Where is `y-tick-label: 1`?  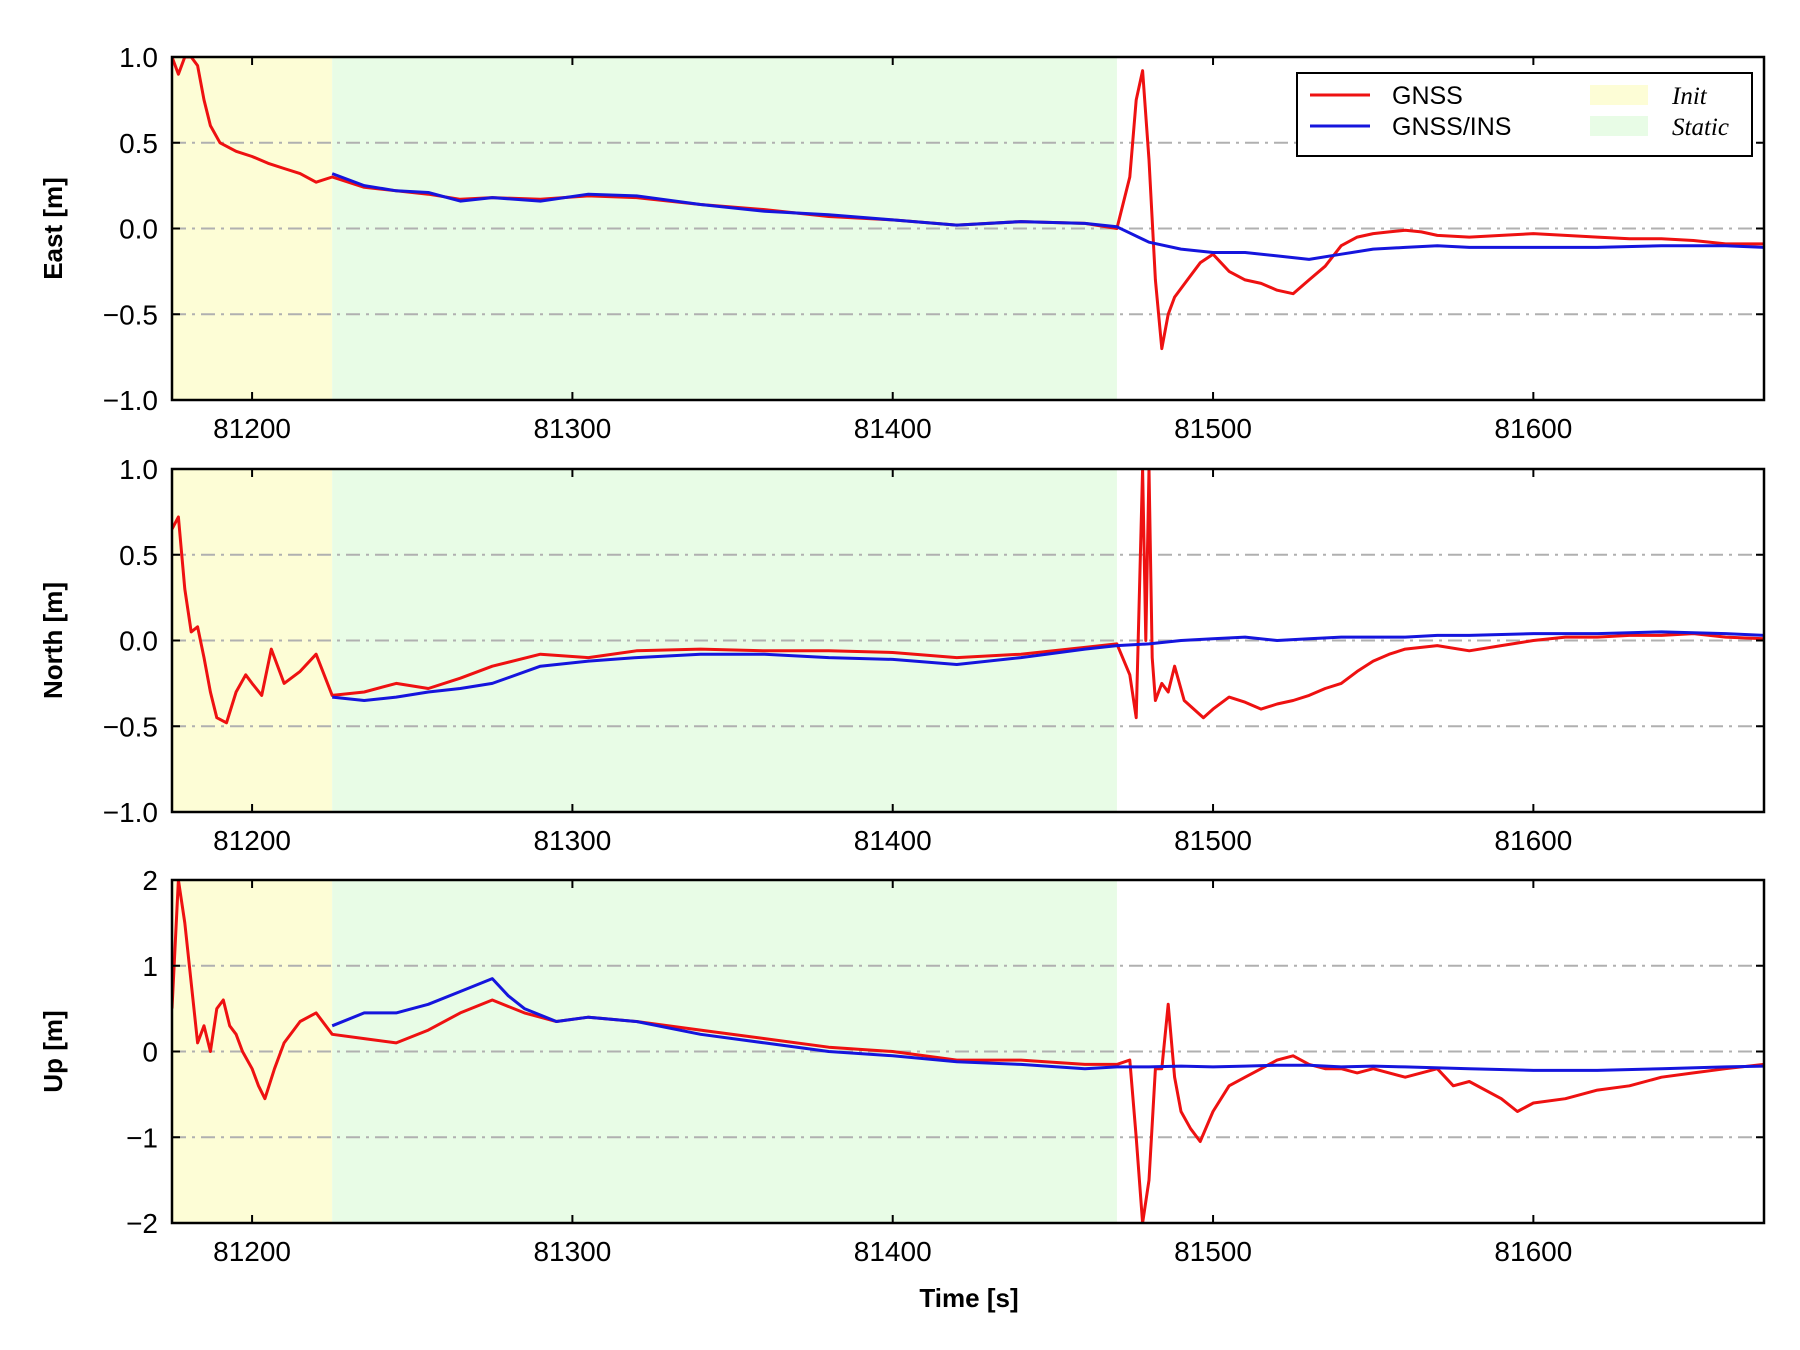
y-tick-label: 1 is located at coordinates (150, 966).